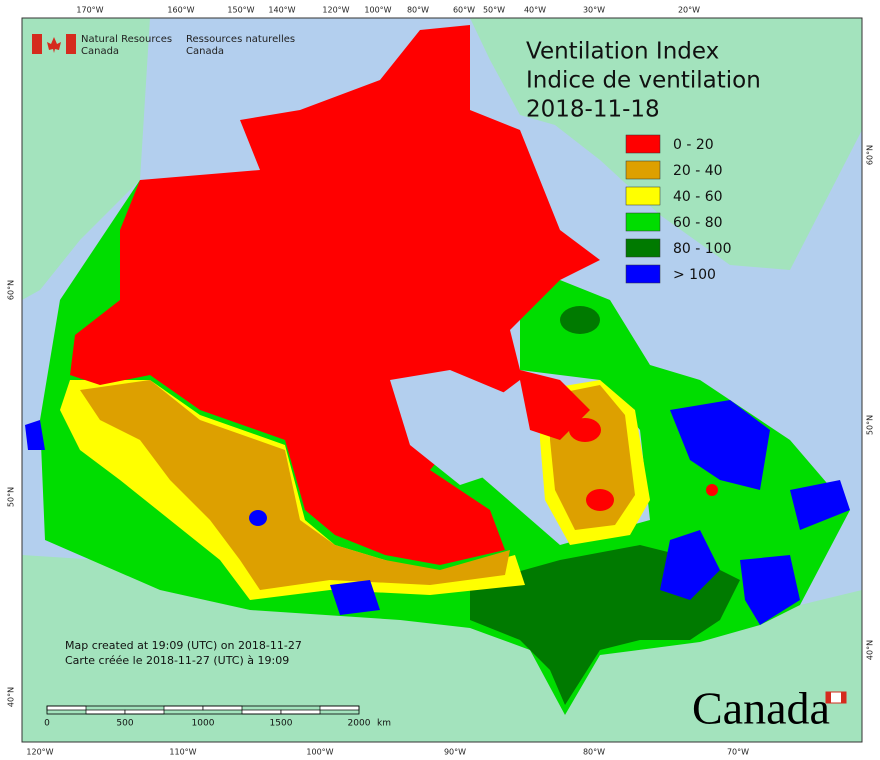  Describe the element at coordinates (702, 249) in the screenshot. I see `legend-label: 80 - 100` at that location.